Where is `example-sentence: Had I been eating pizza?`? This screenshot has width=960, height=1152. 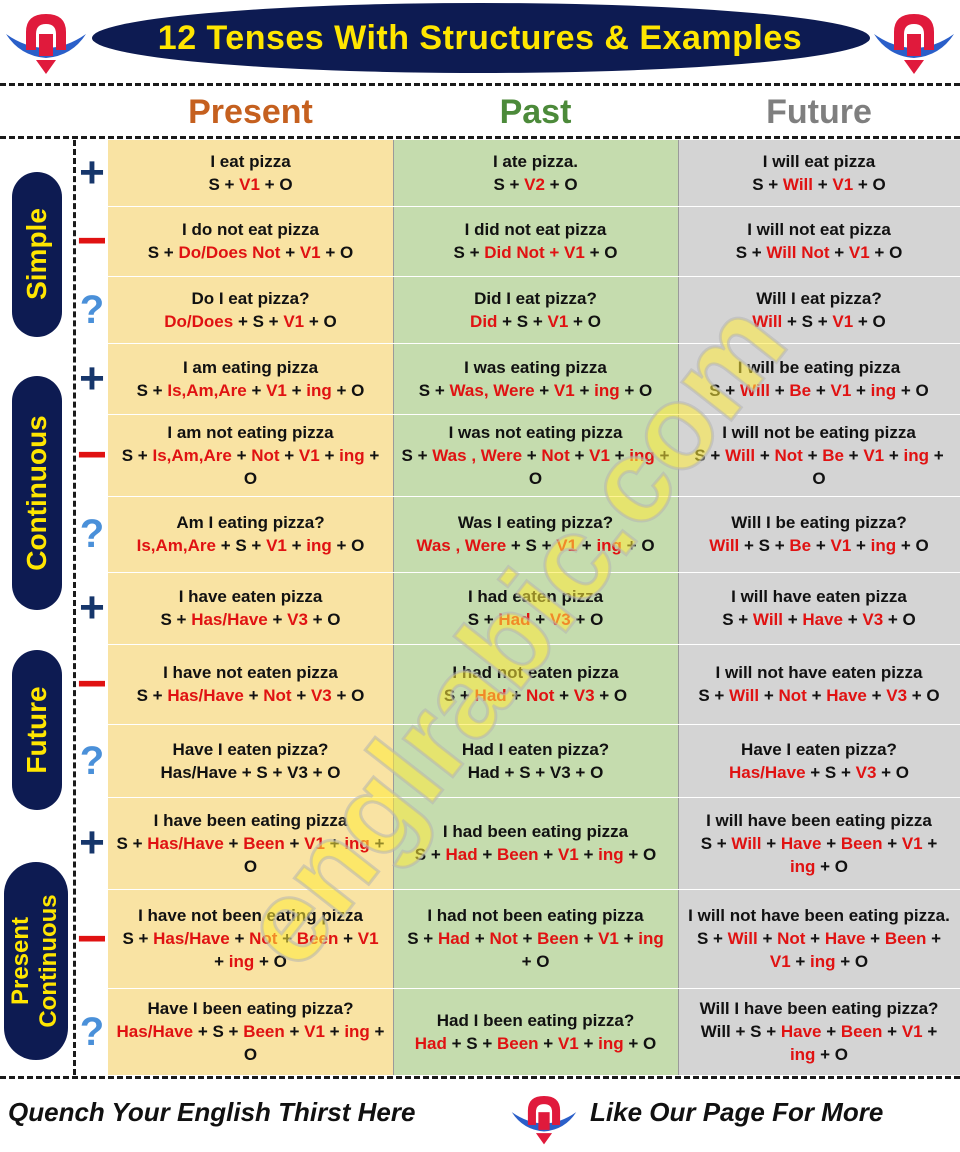 example-sentence: Had I been eating pizza? is located at coordinates (535, 1020).